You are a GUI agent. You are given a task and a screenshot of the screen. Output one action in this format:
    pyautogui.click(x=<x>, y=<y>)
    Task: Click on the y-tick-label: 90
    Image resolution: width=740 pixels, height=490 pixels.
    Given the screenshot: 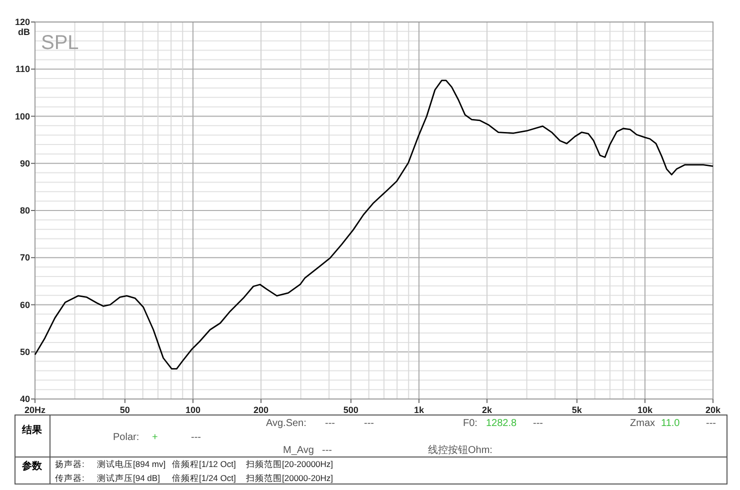 What is the action you would take?
    pyautogui.click(x=25, y=163)
    